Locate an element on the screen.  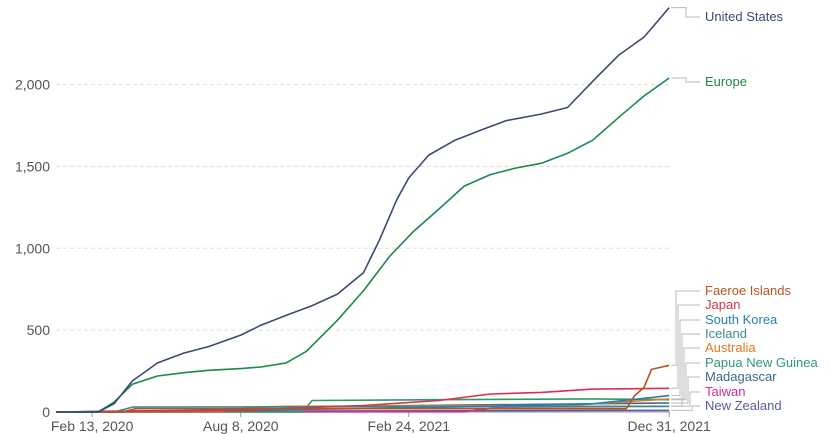
series-line-japan is located at coordinates (362, 400).